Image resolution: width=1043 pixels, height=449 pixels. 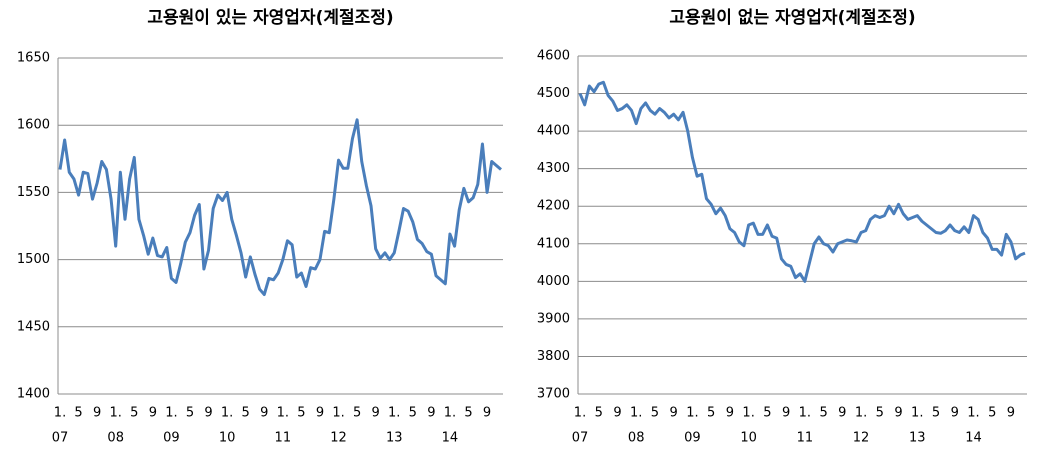 I want to click on y-tick-label: 3700, so click(x=553, y=394).